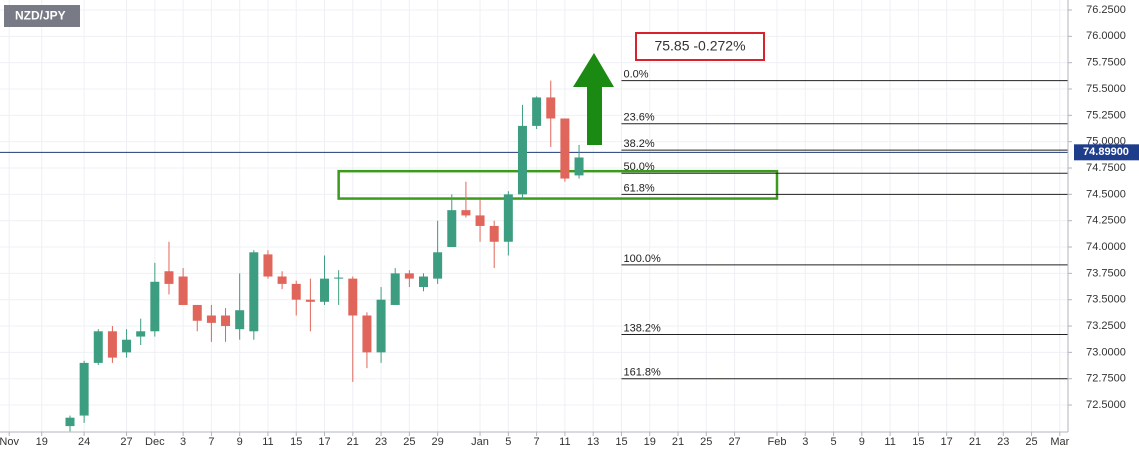 The width and height of the screenshot is (1139, 455). What do you see at coordinates (1106, 36) in the screenshot?
I see `y-tick-label: 76.0000` at bounding box center [1106, 36].